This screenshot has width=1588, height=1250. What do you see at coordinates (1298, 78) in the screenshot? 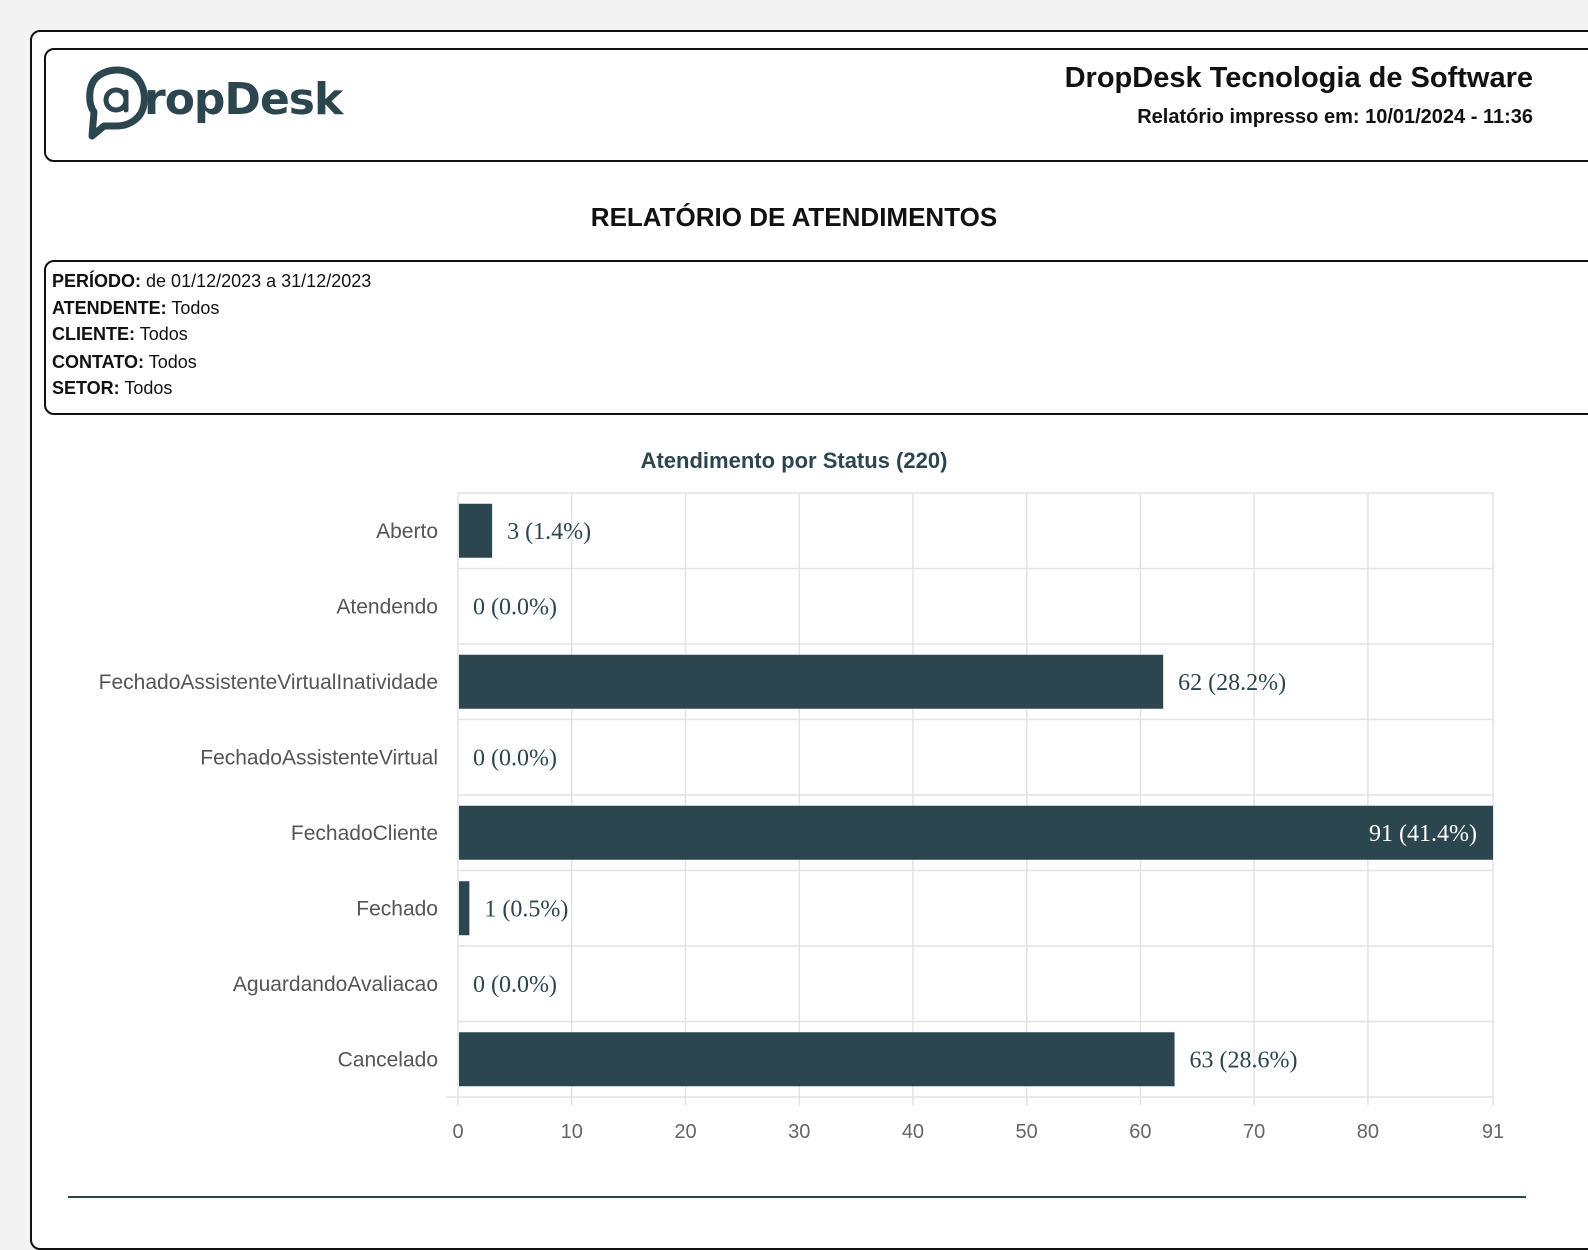
I see `company-name: DropDesk Tecnologia de Software` at bounding box center [1298, 78].